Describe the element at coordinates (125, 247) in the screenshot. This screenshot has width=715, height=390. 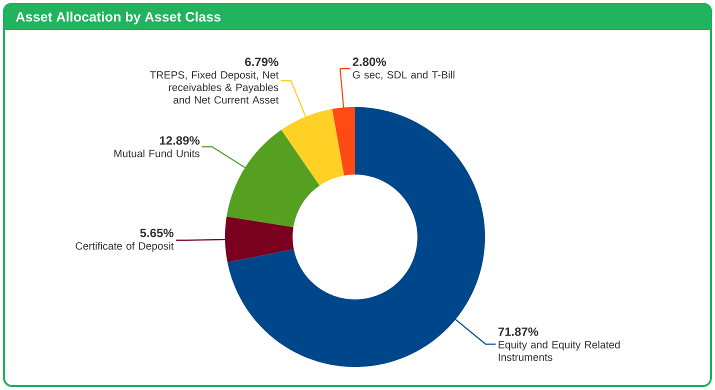
I see `slice-label: Certificate of Deposit` at that location.